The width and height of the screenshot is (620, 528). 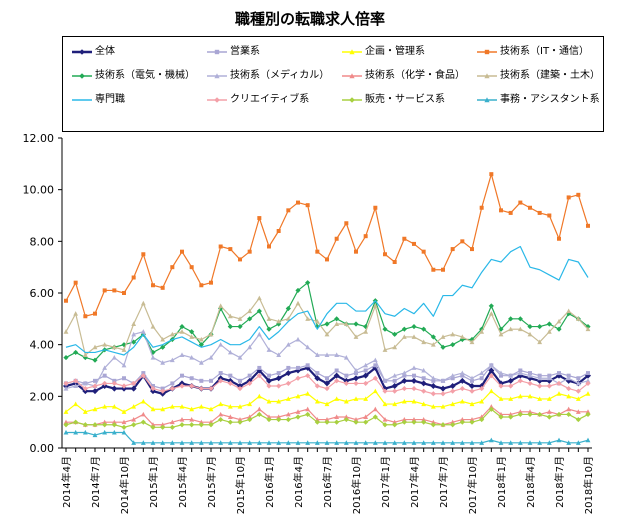 I want to click on legend-swatch, so click(x=217, y=100).